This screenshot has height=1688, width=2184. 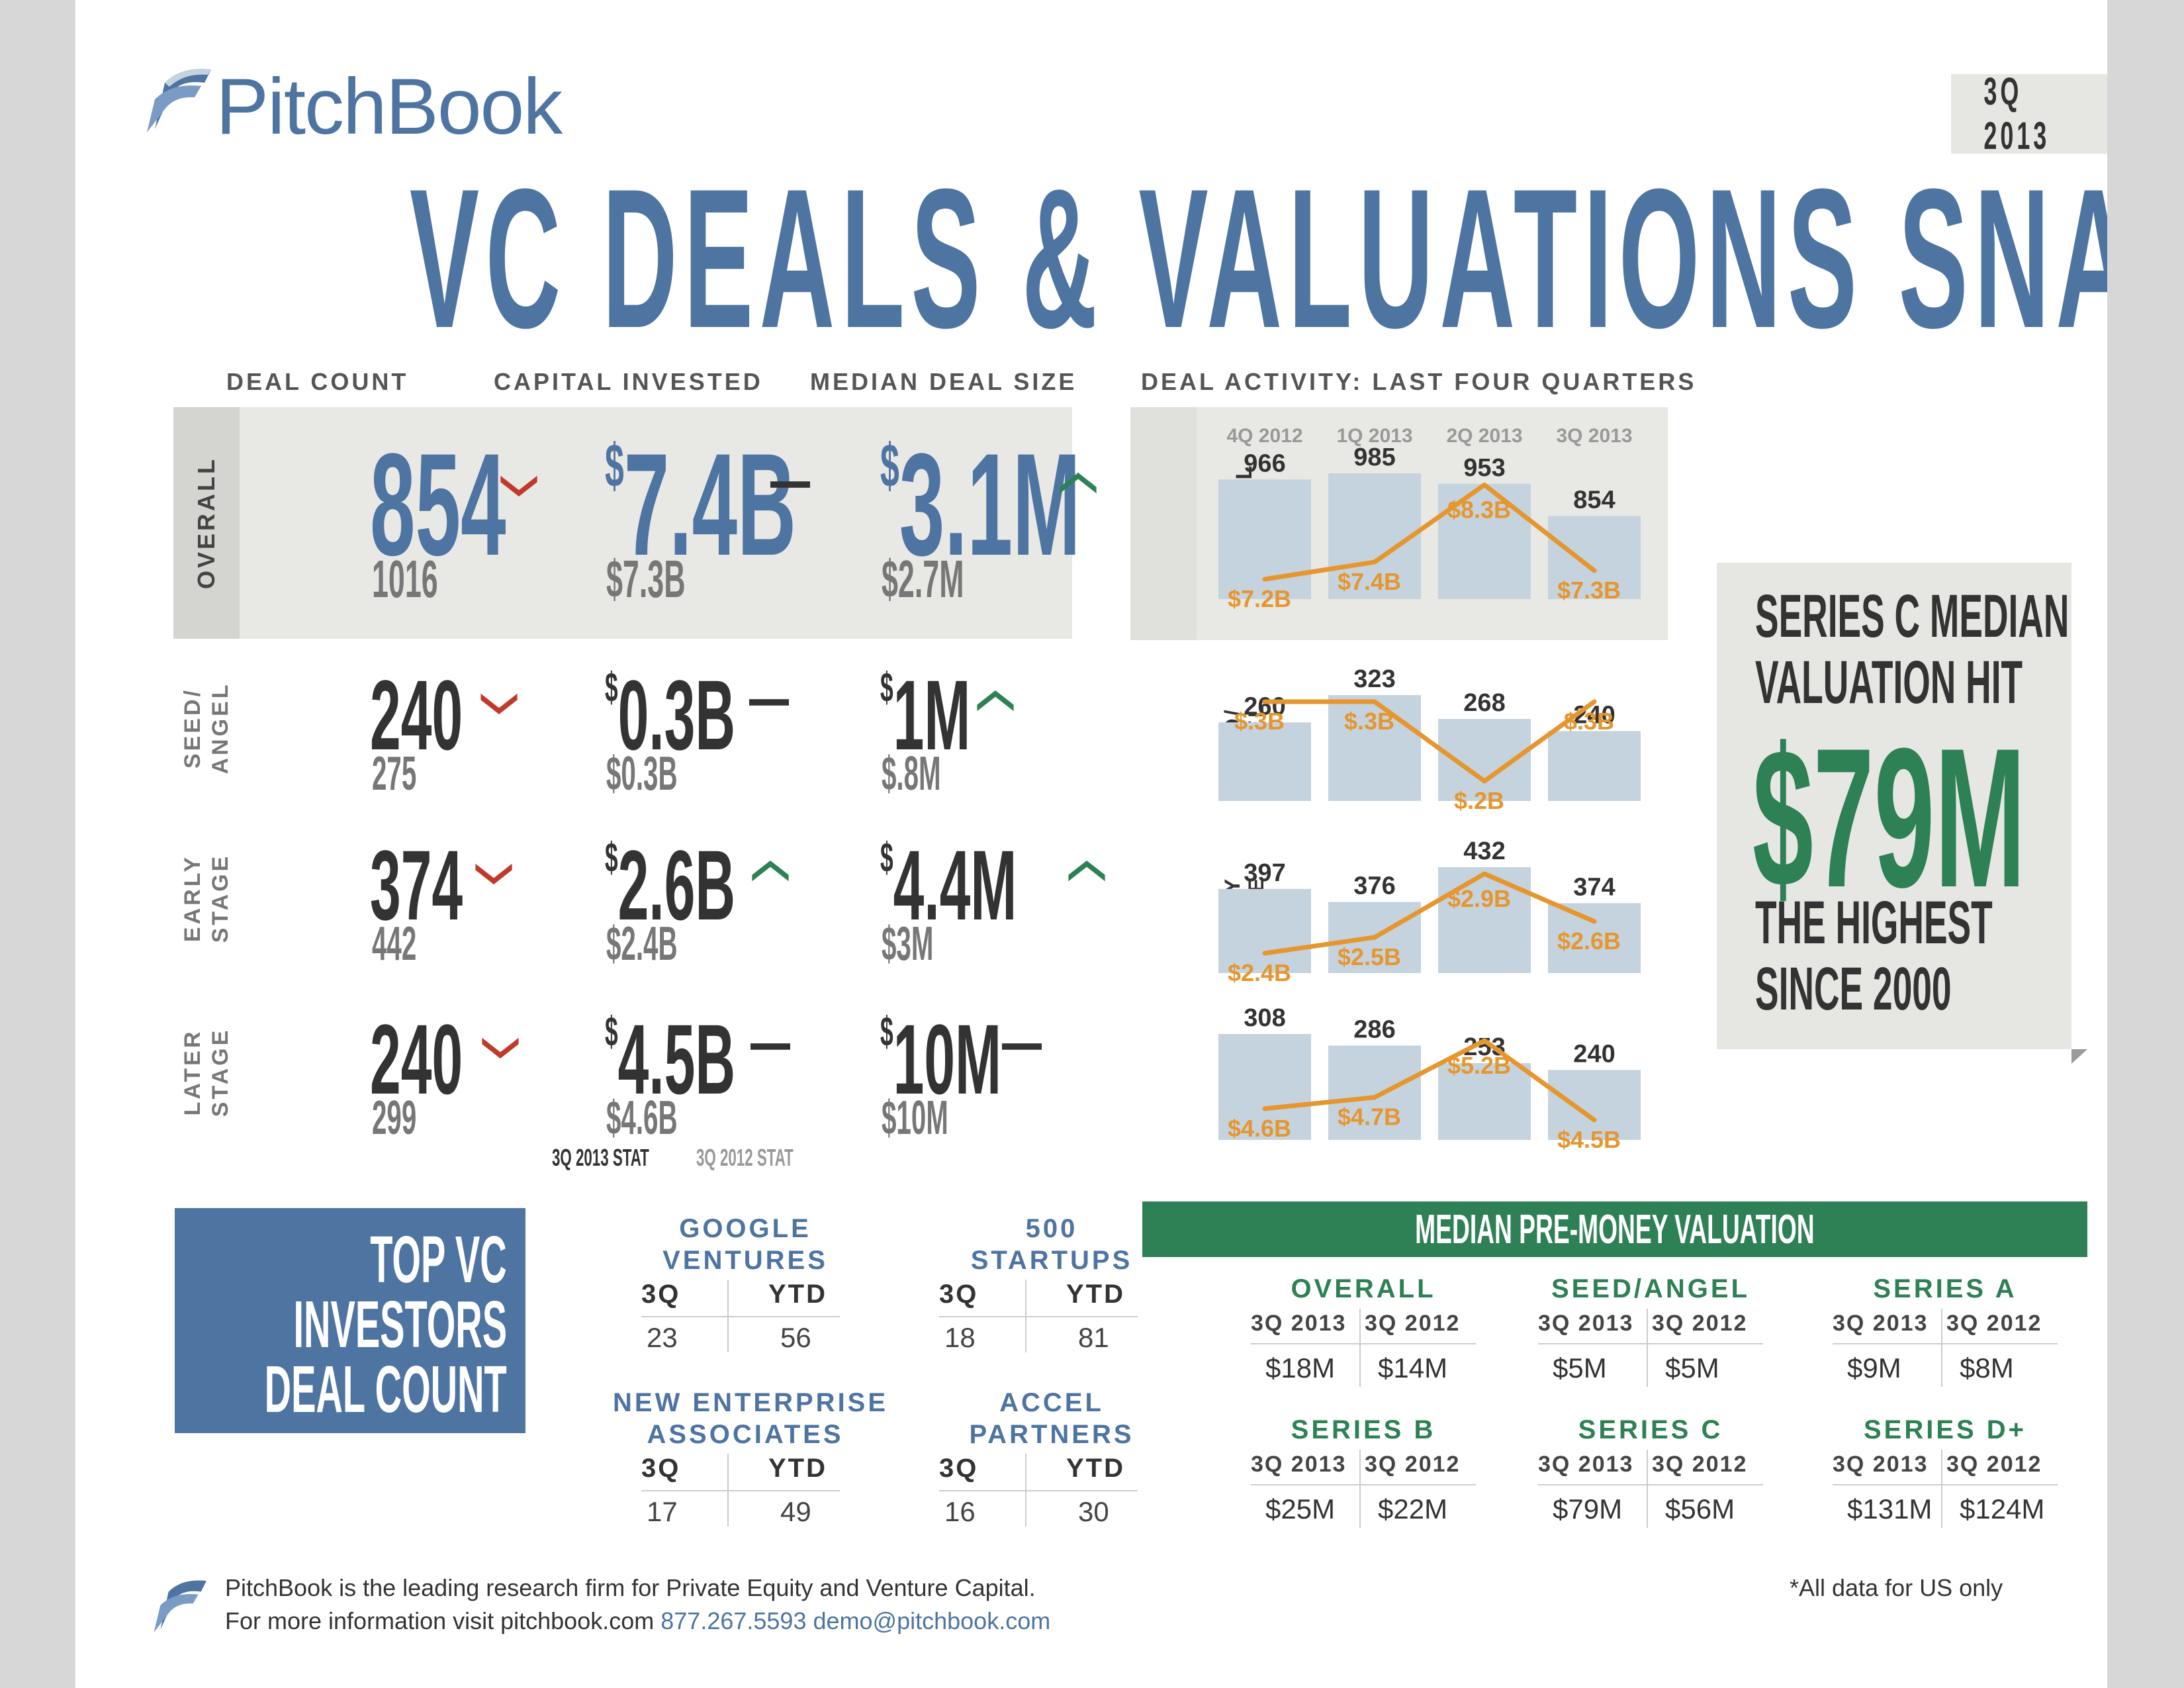 What do you see at coordinates (676, 1059) in the screenshot?
I see `capital-invested-amount: 4.5B` at bounding box center [676, 1059].